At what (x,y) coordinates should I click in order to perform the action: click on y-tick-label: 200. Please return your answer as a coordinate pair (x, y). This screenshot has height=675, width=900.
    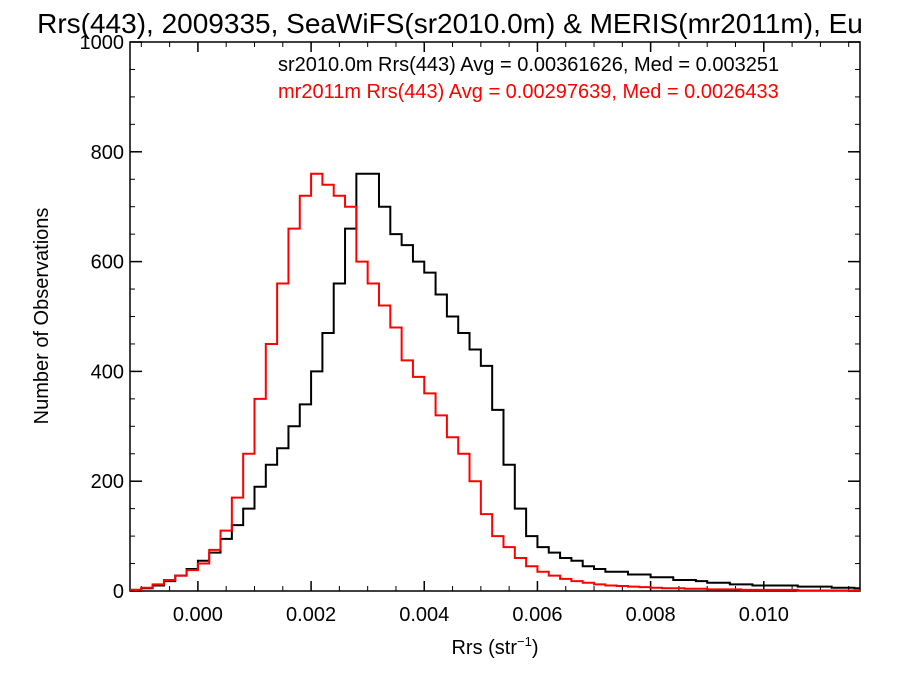
    Looking at the image, I should click on (107, 482).